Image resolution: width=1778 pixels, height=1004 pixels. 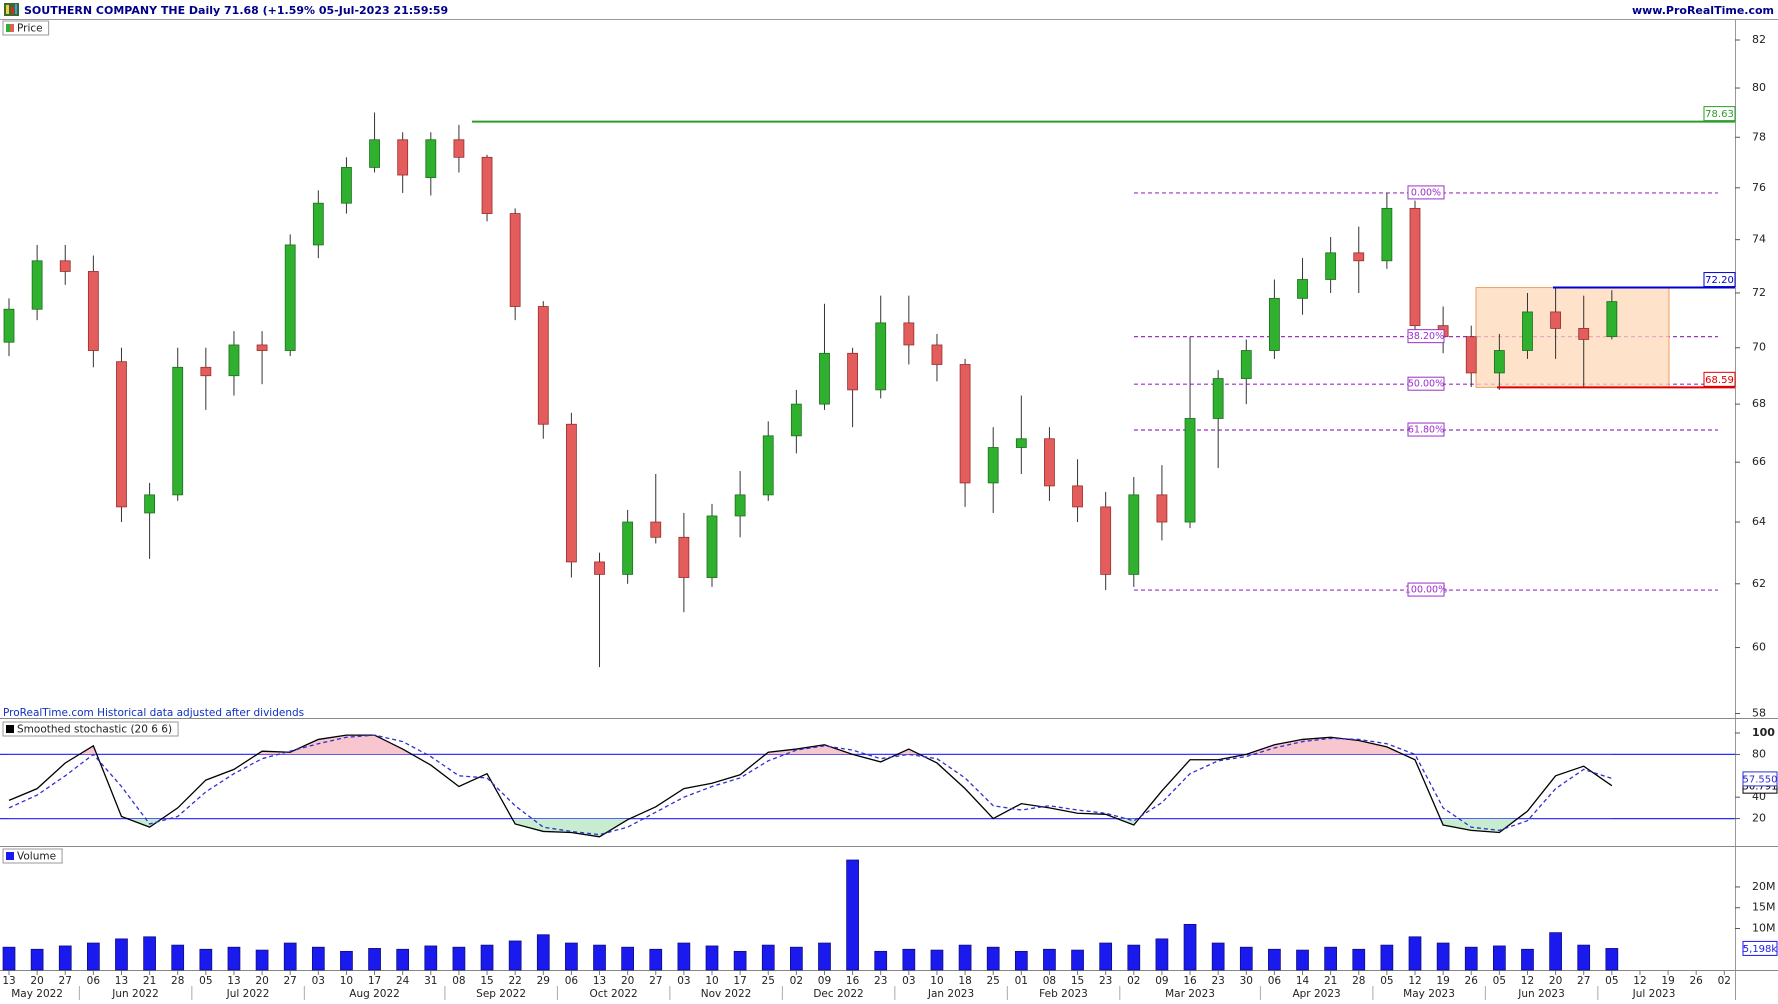 I want to click on x-tick-label: 02, so click(x=796, y=981).